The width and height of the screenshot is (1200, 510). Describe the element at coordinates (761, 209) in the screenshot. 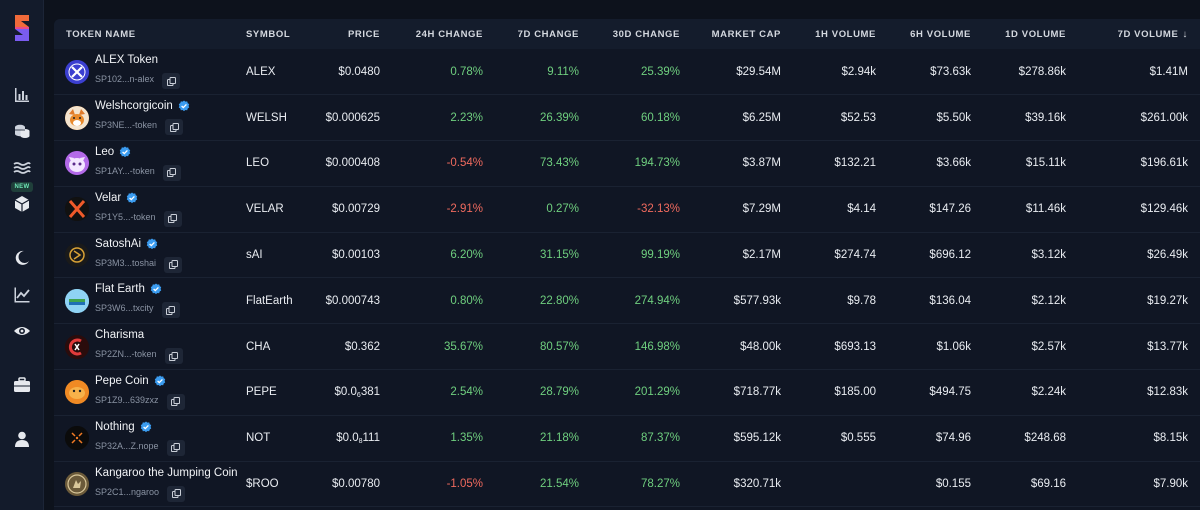

I see `market-cap: $7.29M` at that location.